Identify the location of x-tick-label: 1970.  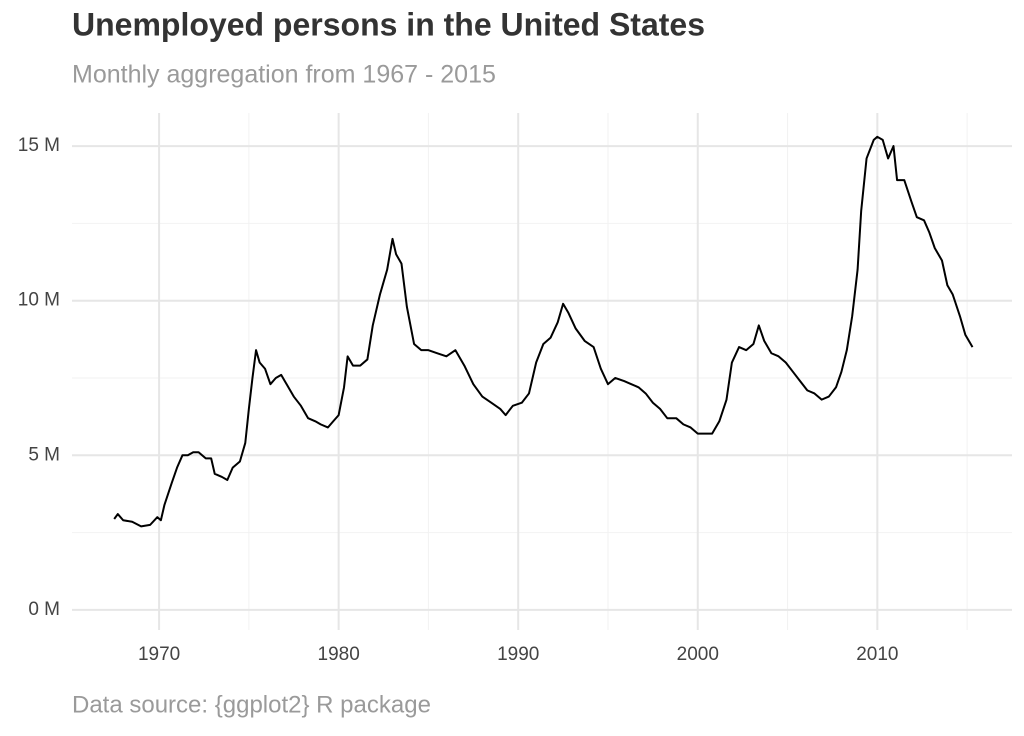
(159, 654).